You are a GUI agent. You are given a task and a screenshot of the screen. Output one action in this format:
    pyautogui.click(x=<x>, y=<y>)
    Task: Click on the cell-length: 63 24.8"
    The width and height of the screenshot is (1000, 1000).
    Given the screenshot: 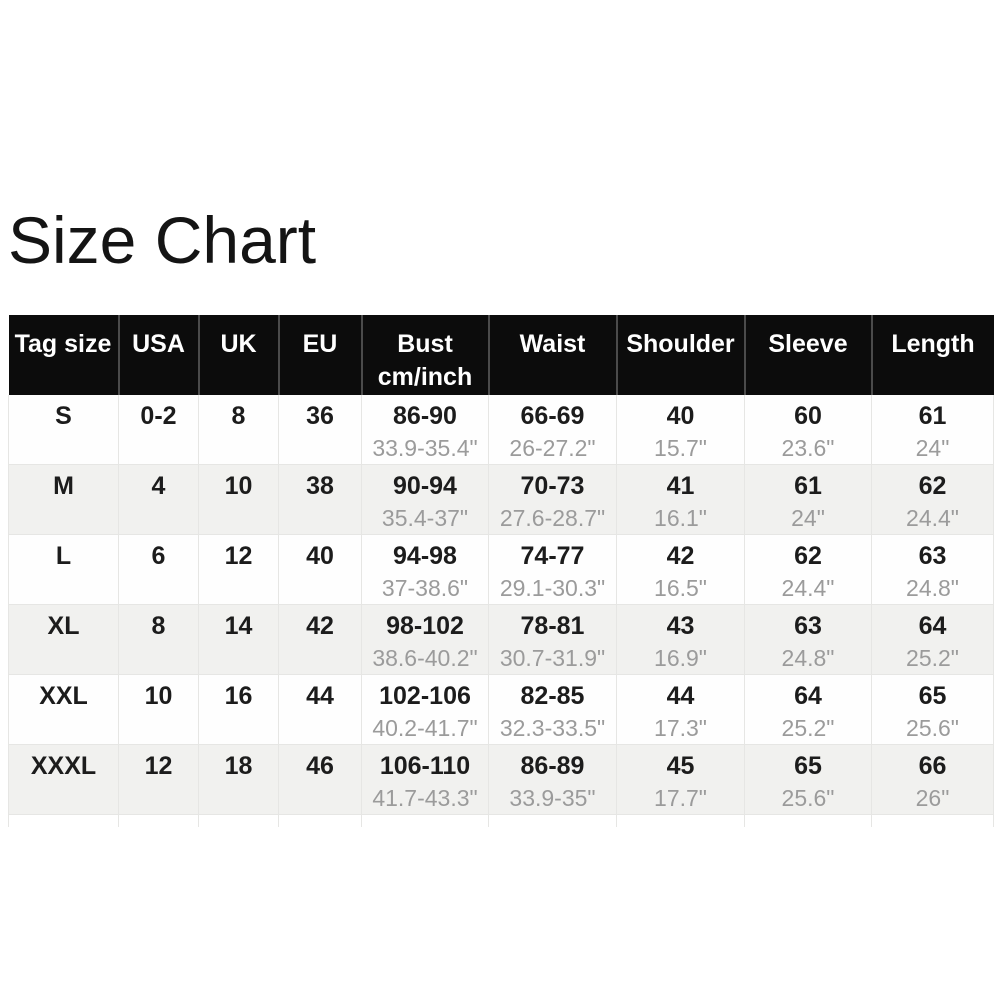 What is the action you would take?
    pyautogui.click(x=932, y=569)
    